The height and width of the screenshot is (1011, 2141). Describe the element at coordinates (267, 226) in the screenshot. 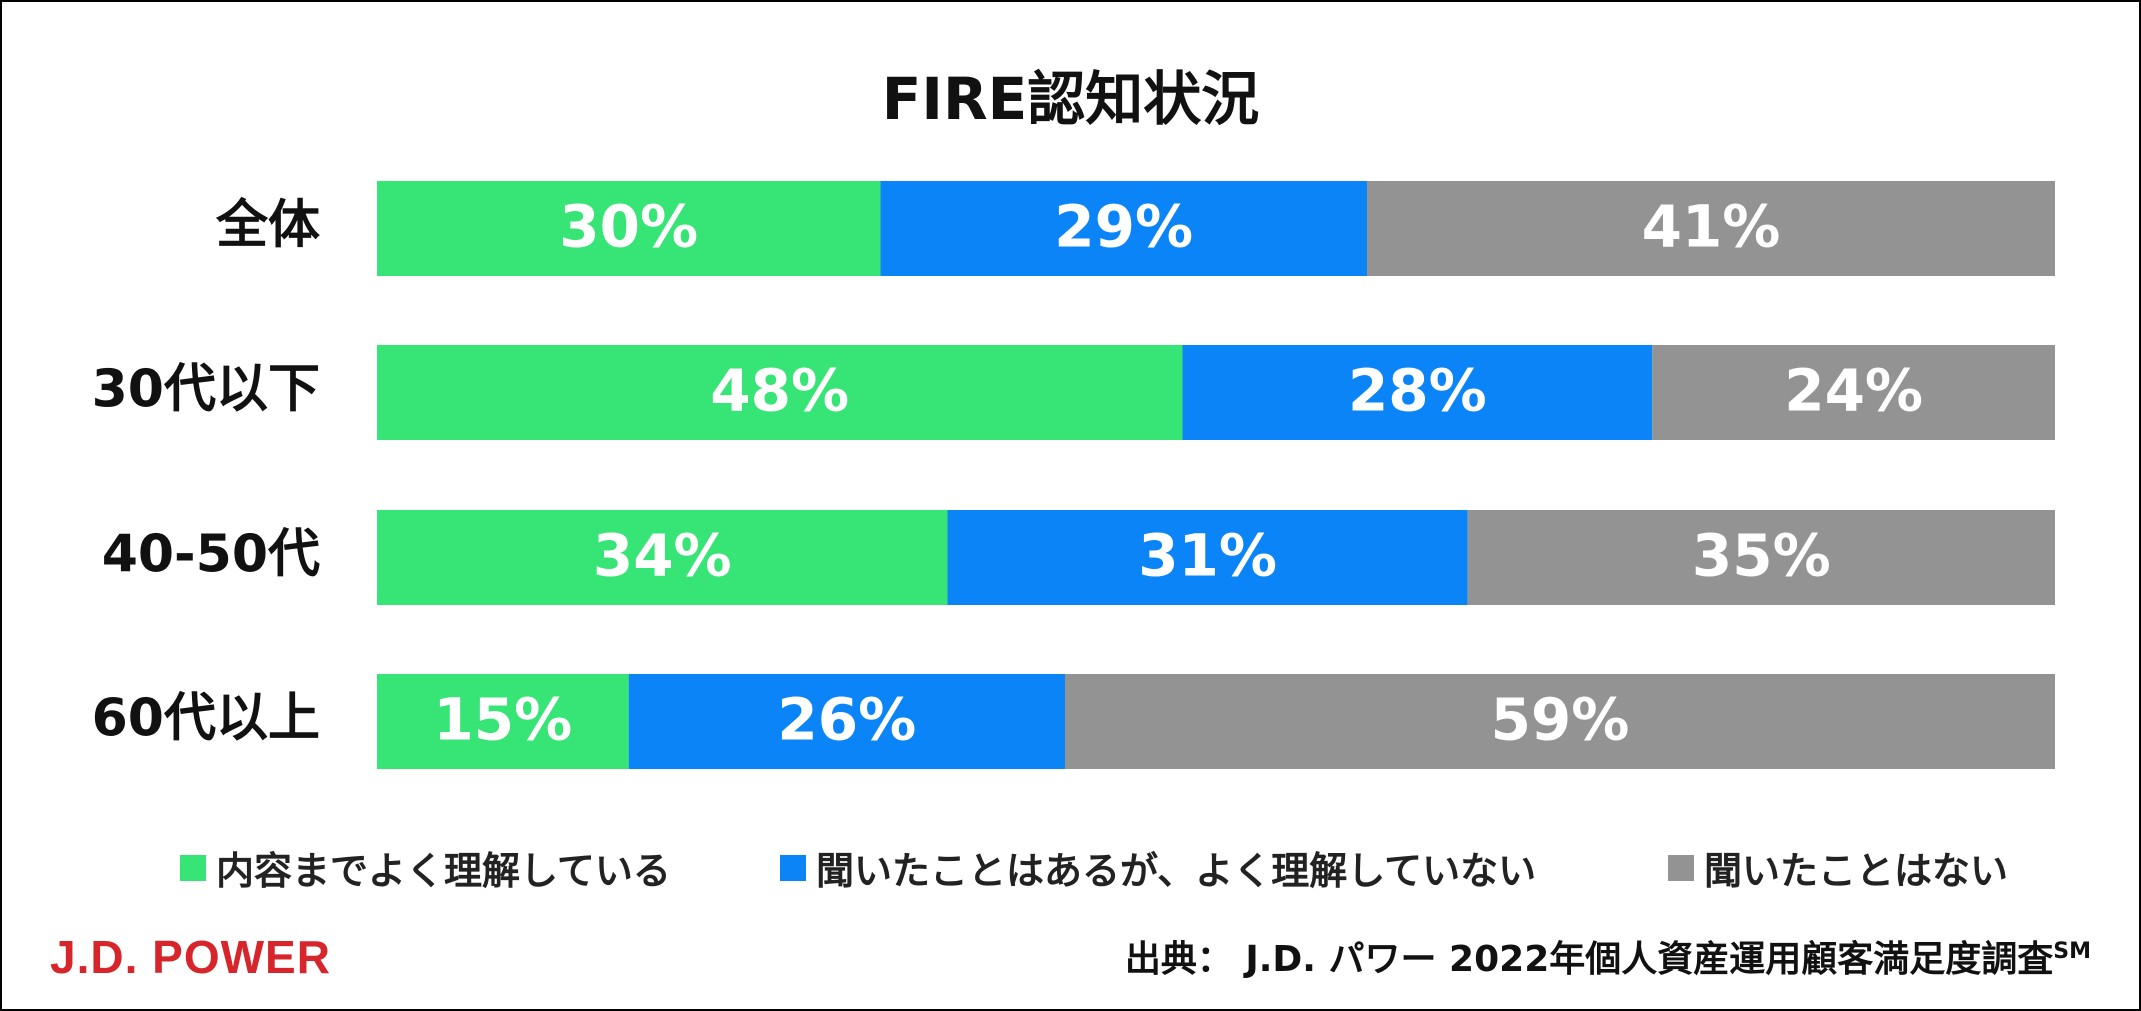

I see `category-label-0: 全体` at that location.